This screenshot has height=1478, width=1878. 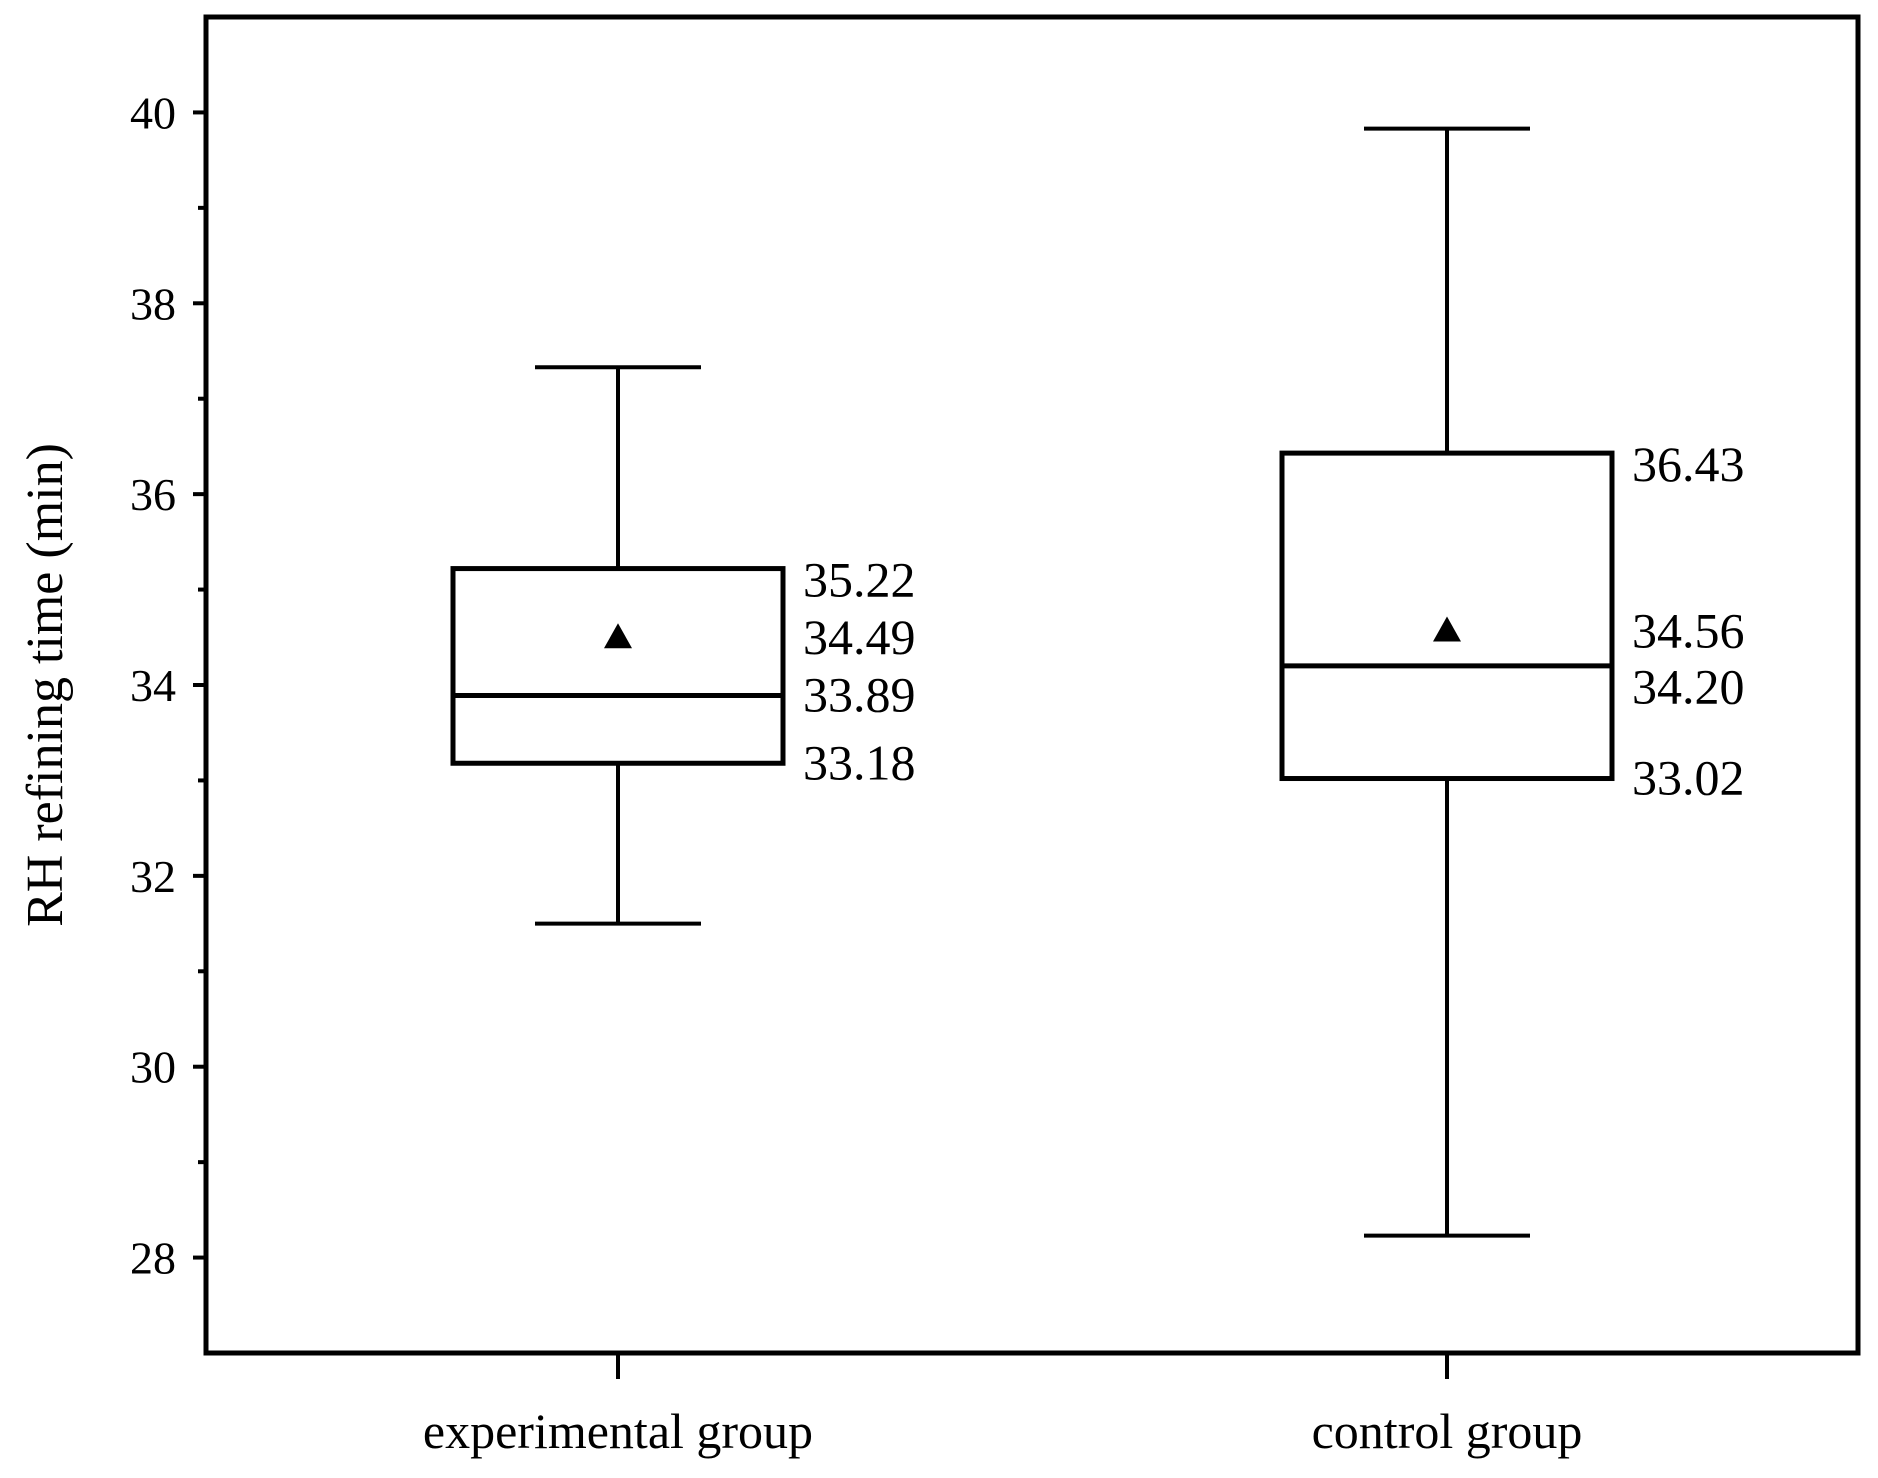 I want to click on mean-value-label: 34.49, so click(x=859, y=637).